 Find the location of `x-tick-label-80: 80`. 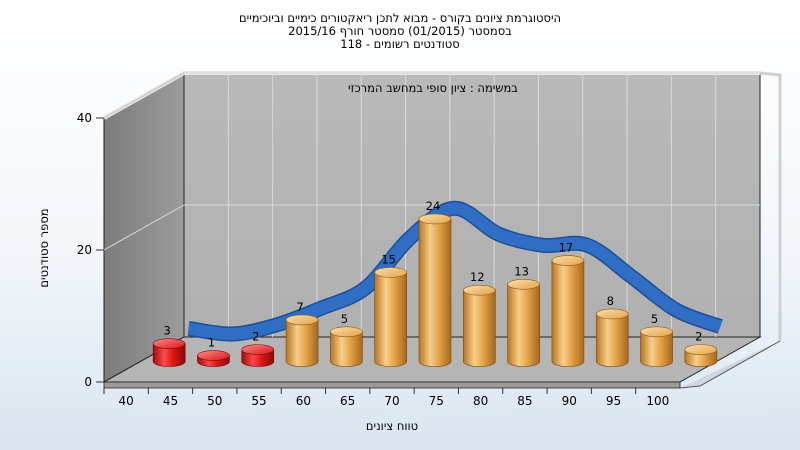

x-tick-label-80: 80 is located at coordinates (480, 401).